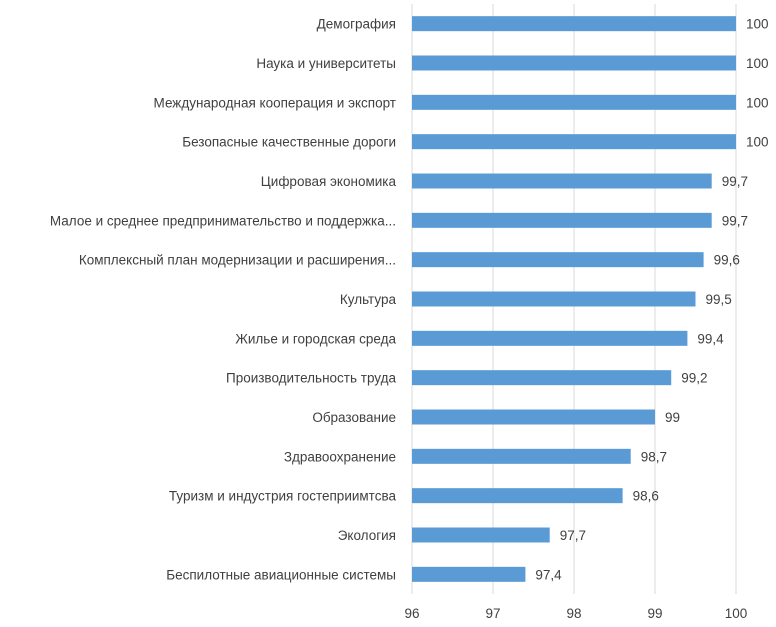 This screenshot has height=627, width=776. What do you see at coordinates (710, 338) in the screenshot?
I see `data-label: 99,4` at bounding box center [710, 338].